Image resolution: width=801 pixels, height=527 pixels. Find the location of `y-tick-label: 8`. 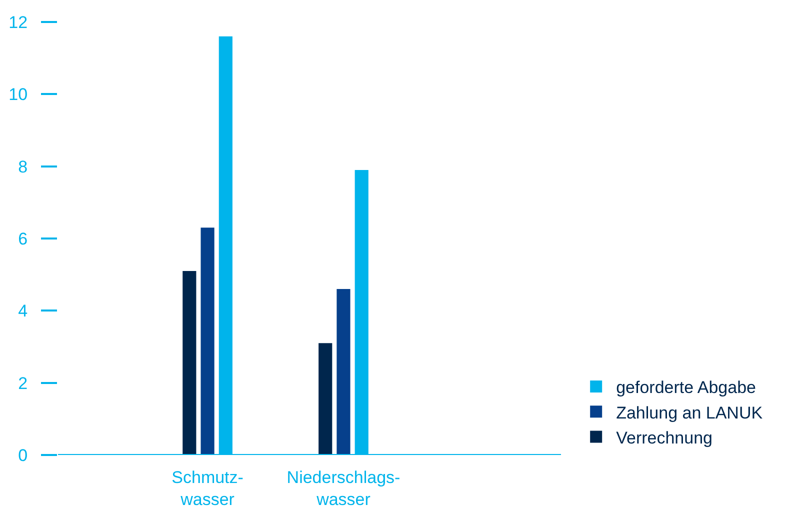

y-tick-label: 8 is located at coordinates (23, 166).